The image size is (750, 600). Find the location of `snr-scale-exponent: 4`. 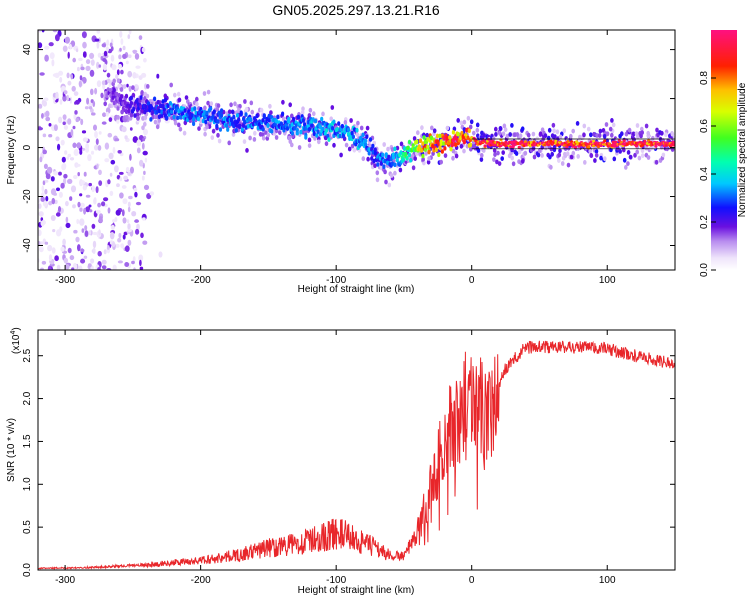

snr-scale-exponent: 4 is located at coordinates (13, 333).